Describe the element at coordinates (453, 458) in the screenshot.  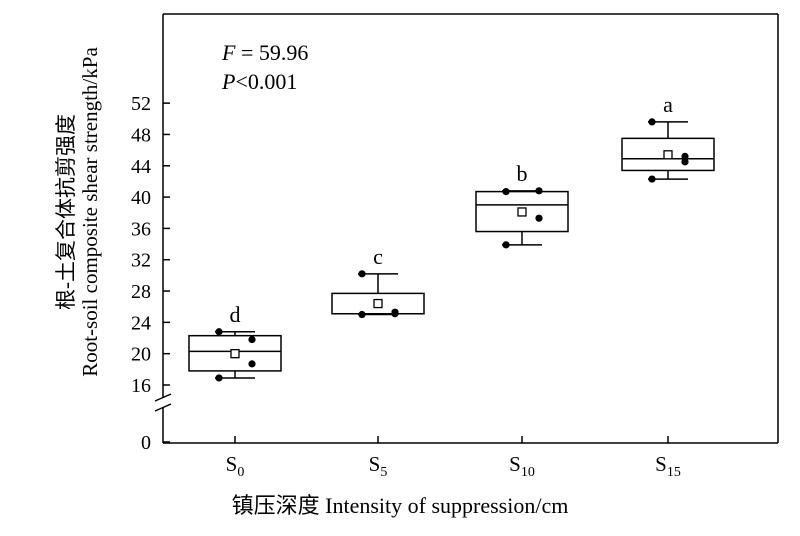
I see `x-axis-ticks: S0 S5 S10 S15` at that location.